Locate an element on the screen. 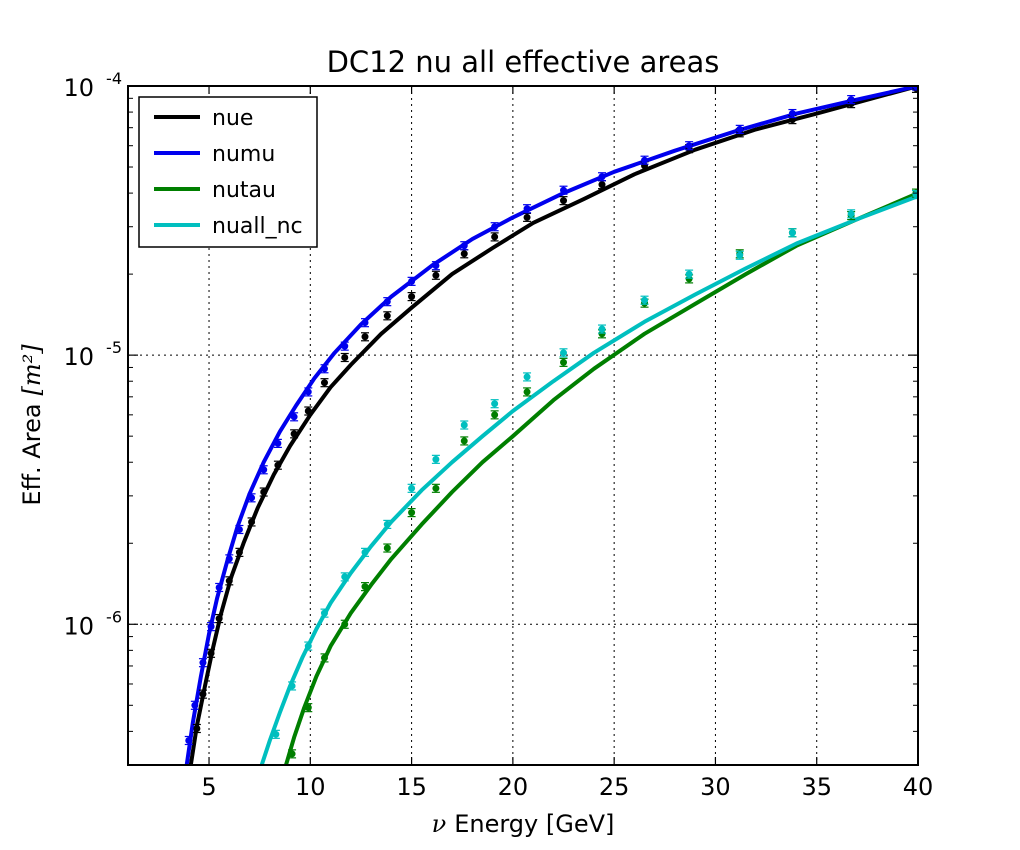 The height and width of the screenshot is (850, 1020). x-tick-label: 40 is located at coordinates (918, 787).